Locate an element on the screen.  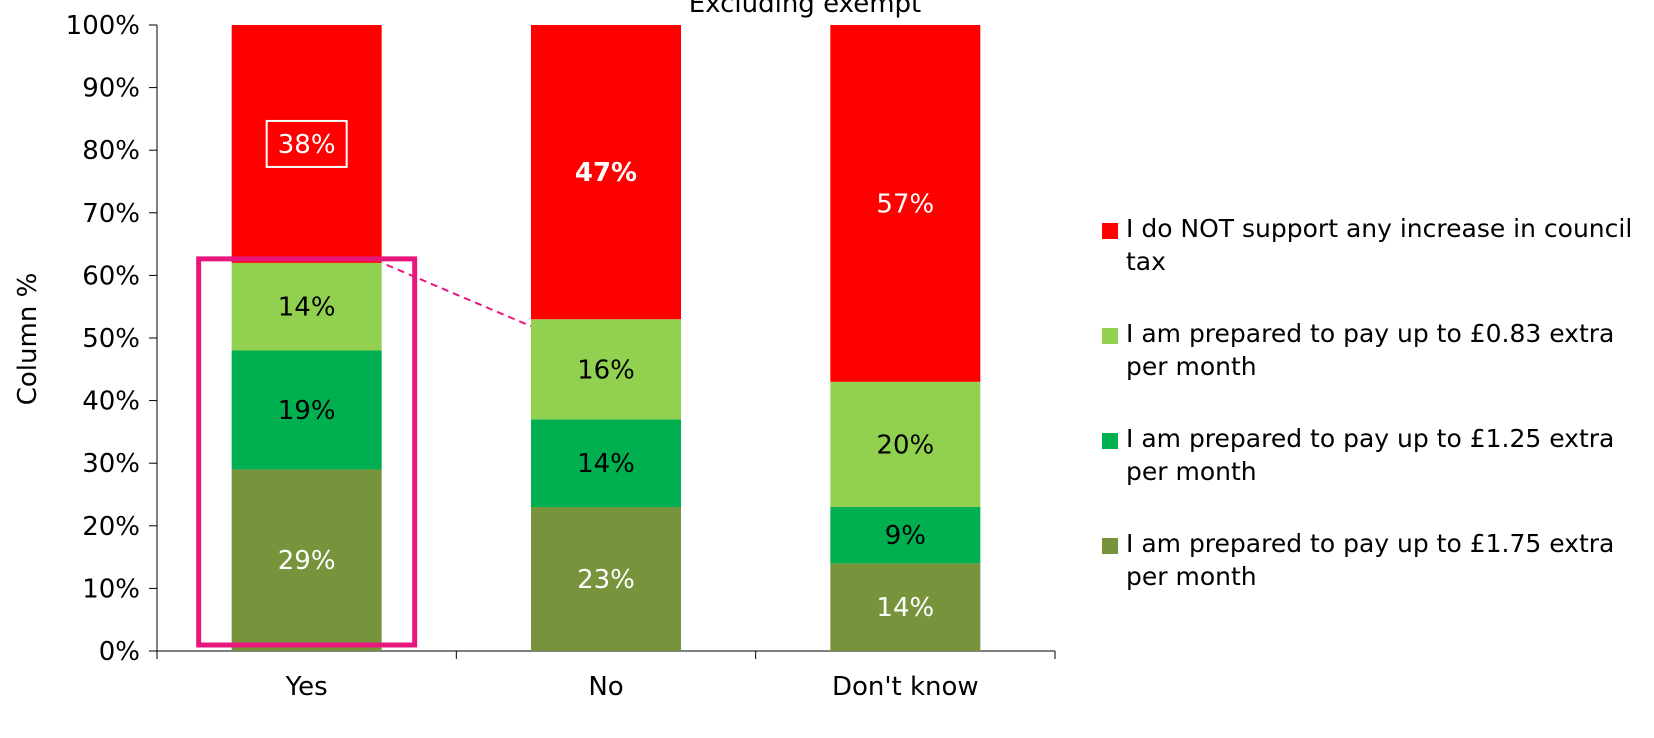
data-label-s0-don-t-know: 14% is located at coordinates (905, 608).